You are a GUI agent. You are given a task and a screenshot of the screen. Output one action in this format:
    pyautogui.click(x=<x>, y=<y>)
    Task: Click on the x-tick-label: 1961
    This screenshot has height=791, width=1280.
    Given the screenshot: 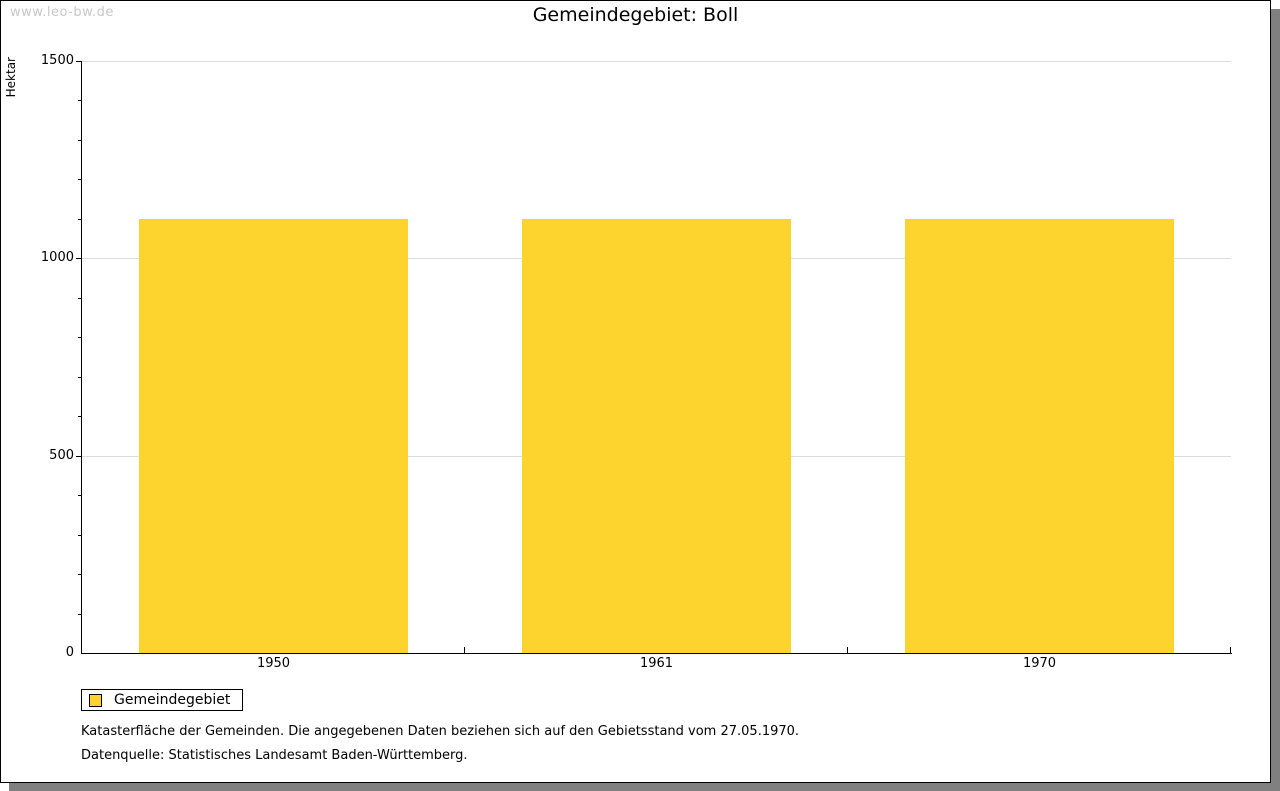 What is the action you would take?
    pyautogui.click(x=656, y=663)
    